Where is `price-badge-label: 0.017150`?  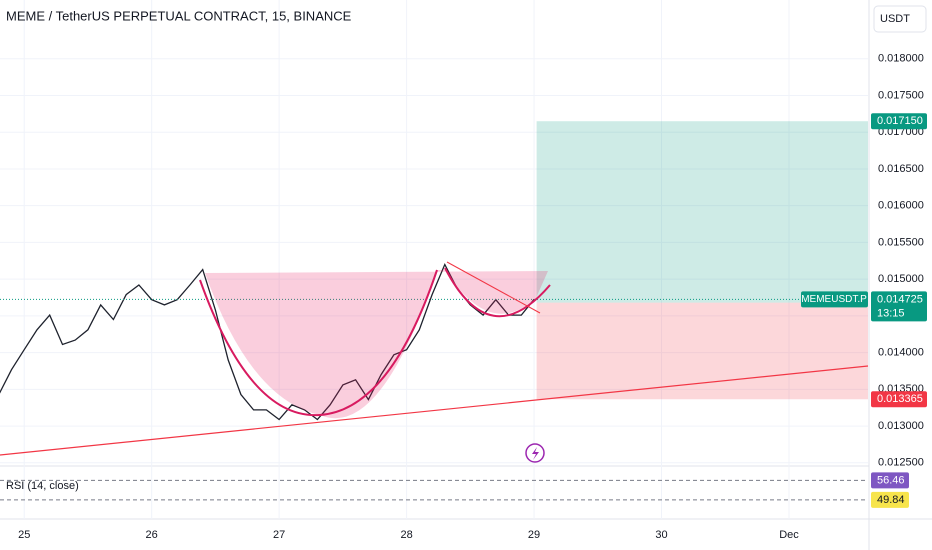
price-badge-label: 0.017150 is located at coordinates (900, 121).